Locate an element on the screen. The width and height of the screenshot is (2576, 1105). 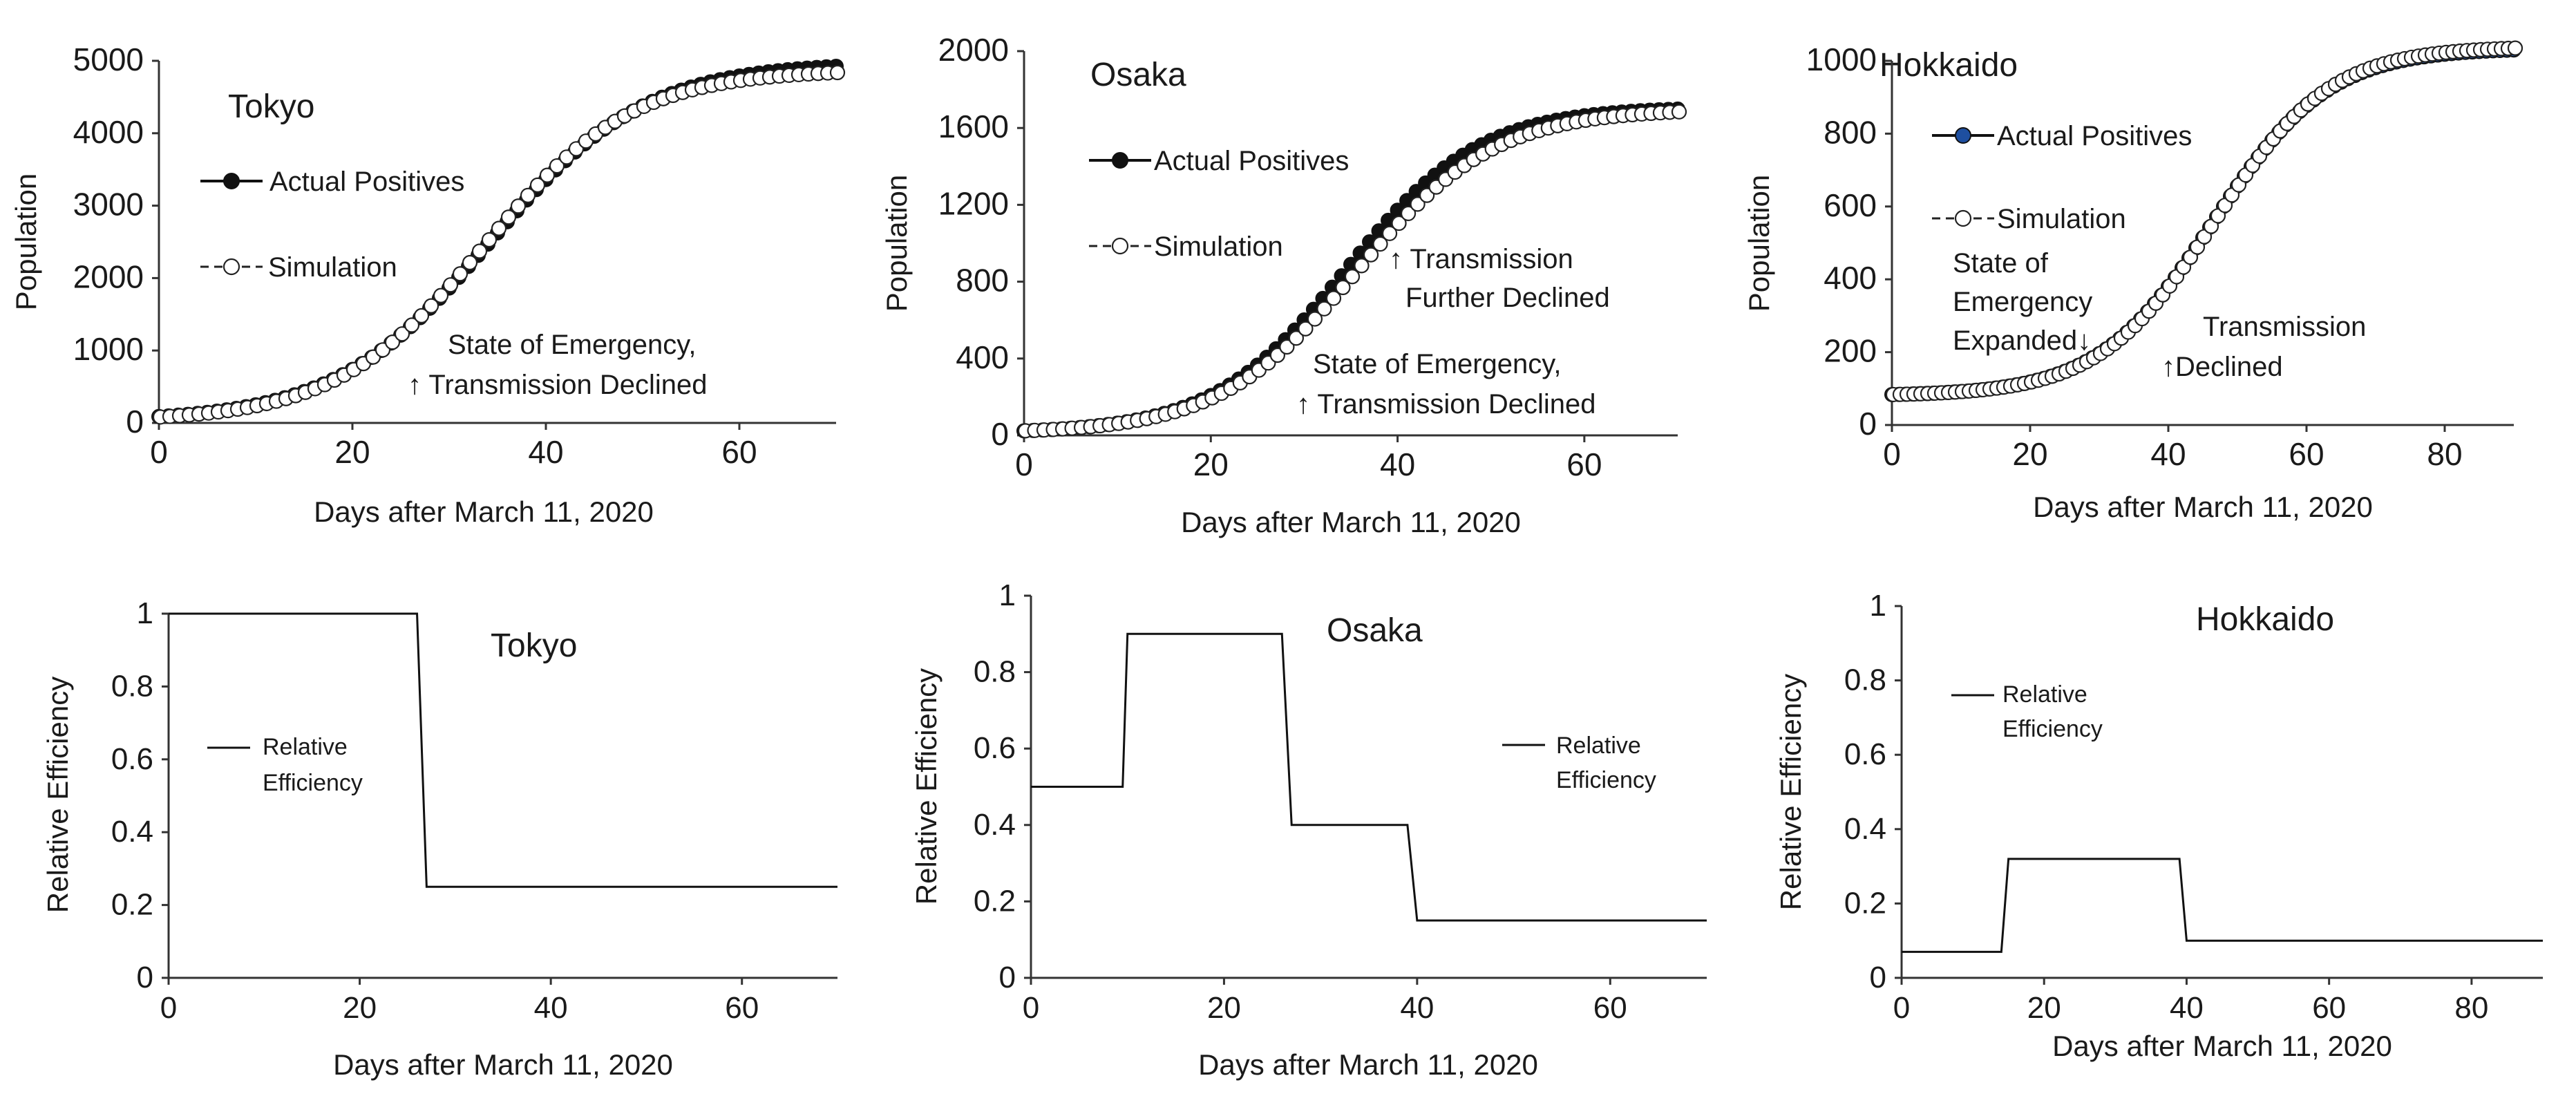
y-tick-label: 1000 is located at coordinates (1841, 59).